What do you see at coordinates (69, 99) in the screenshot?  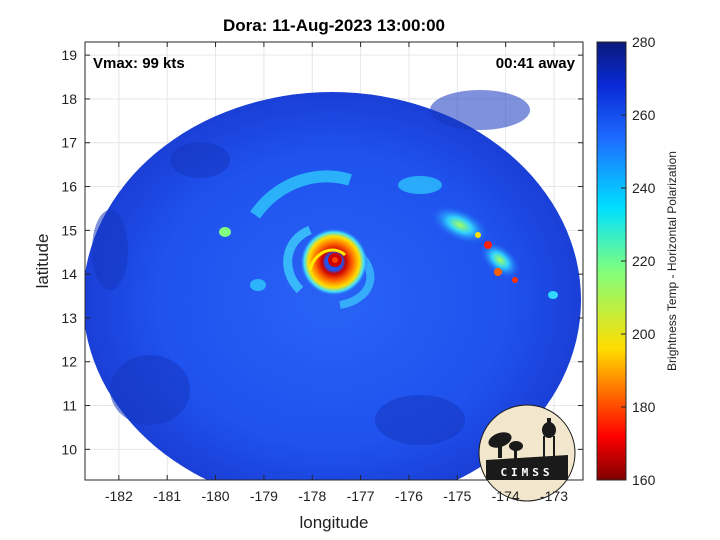 I see `y-tick-label: 18` at bounding box center [69, 99].